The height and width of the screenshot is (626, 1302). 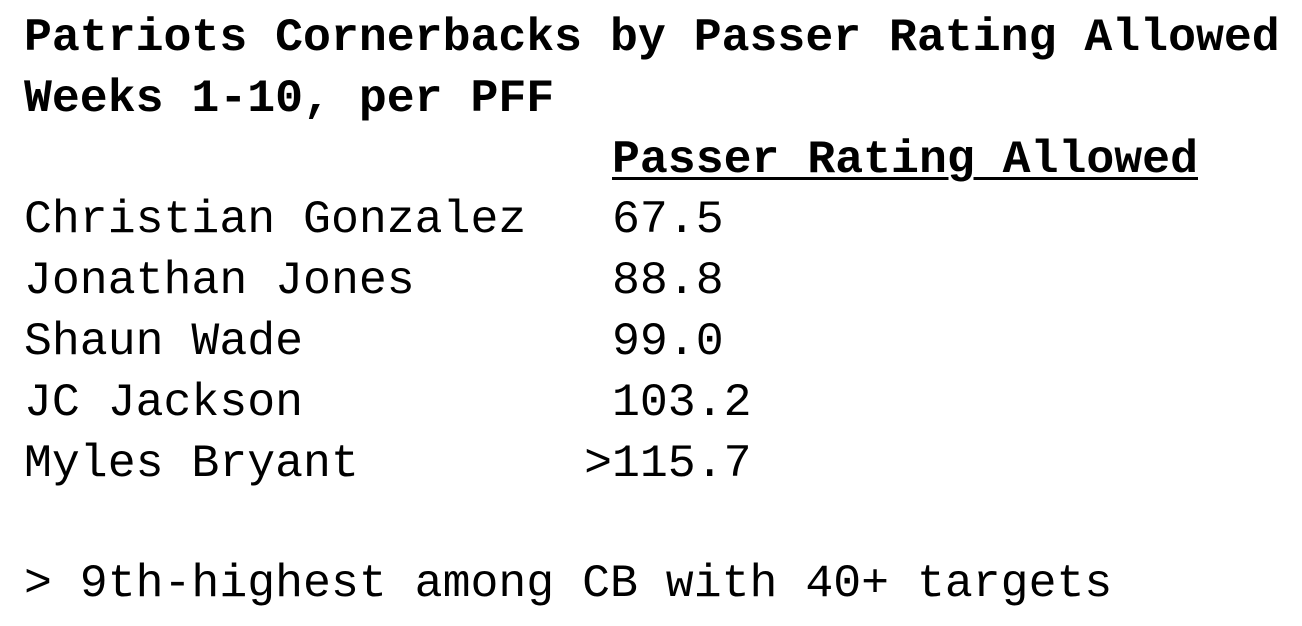 I want to click on player-name: Jonathan Jones, so click(x=219, y=280).